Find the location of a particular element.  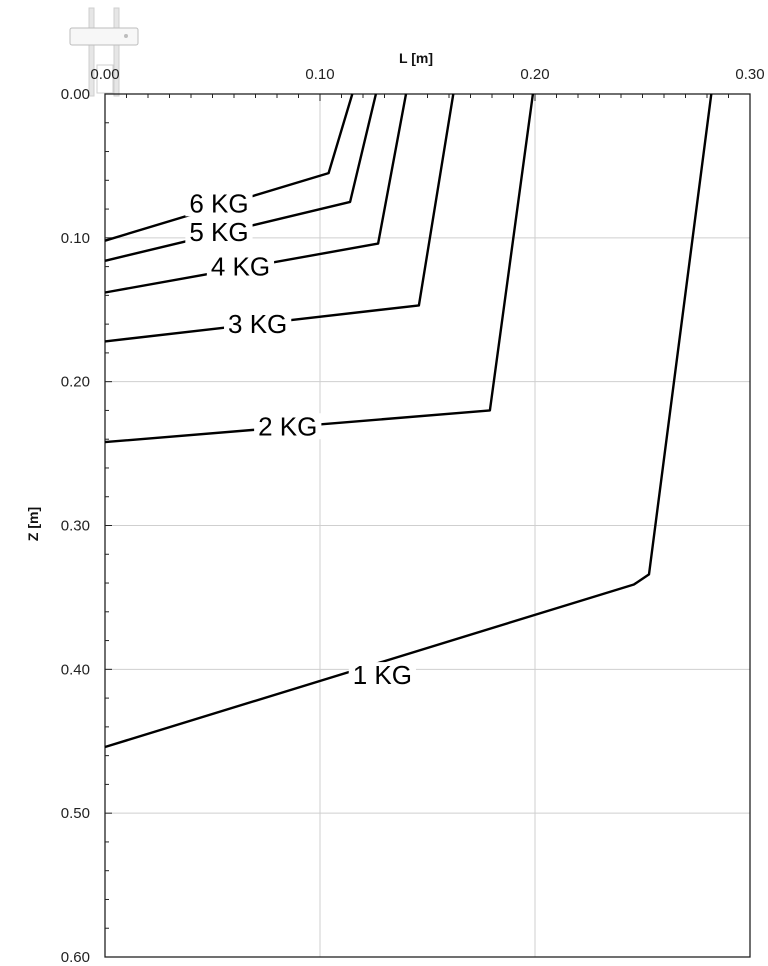

x-tick-label: 0.00 is located at coordinates (104, 74).